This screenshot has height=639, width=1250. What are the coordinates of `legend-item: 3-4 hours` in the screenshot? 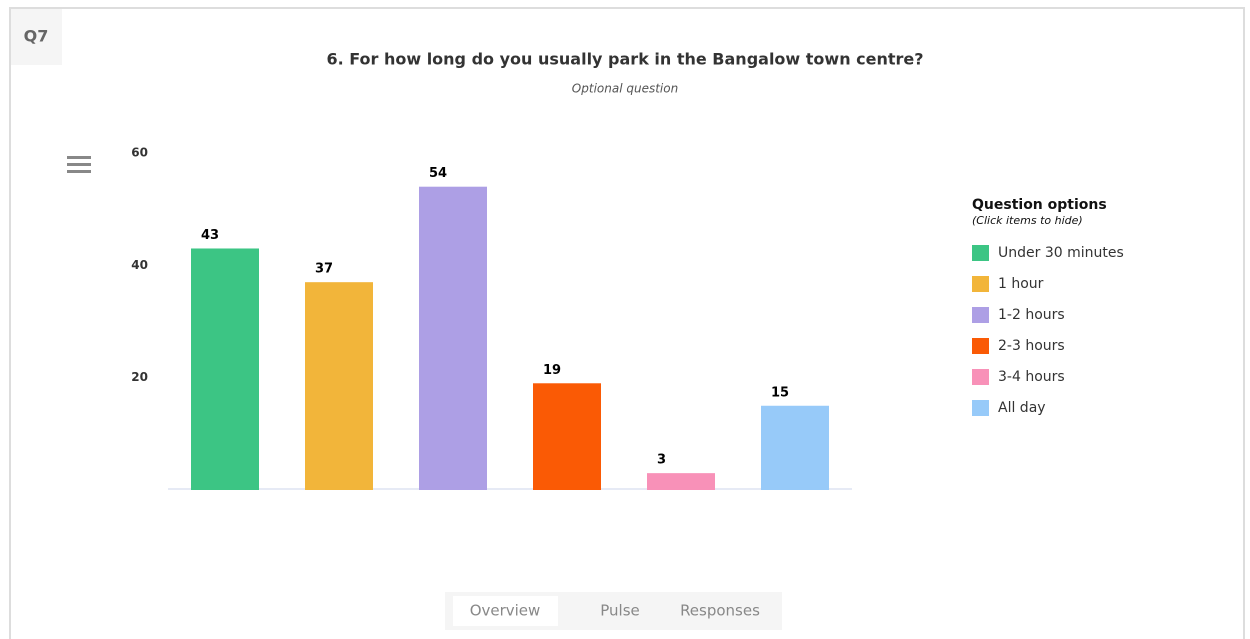 It's located at (1031, 377).